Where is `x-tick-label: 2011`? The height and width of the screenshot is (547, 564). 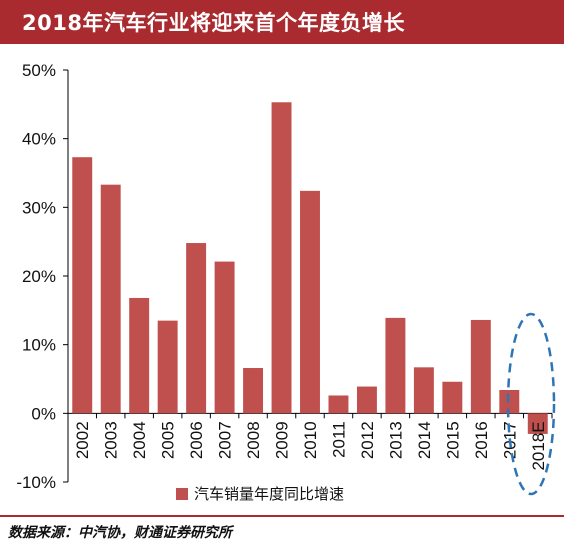 x-tick-label: 2011 is located at coordinates (338, 439).